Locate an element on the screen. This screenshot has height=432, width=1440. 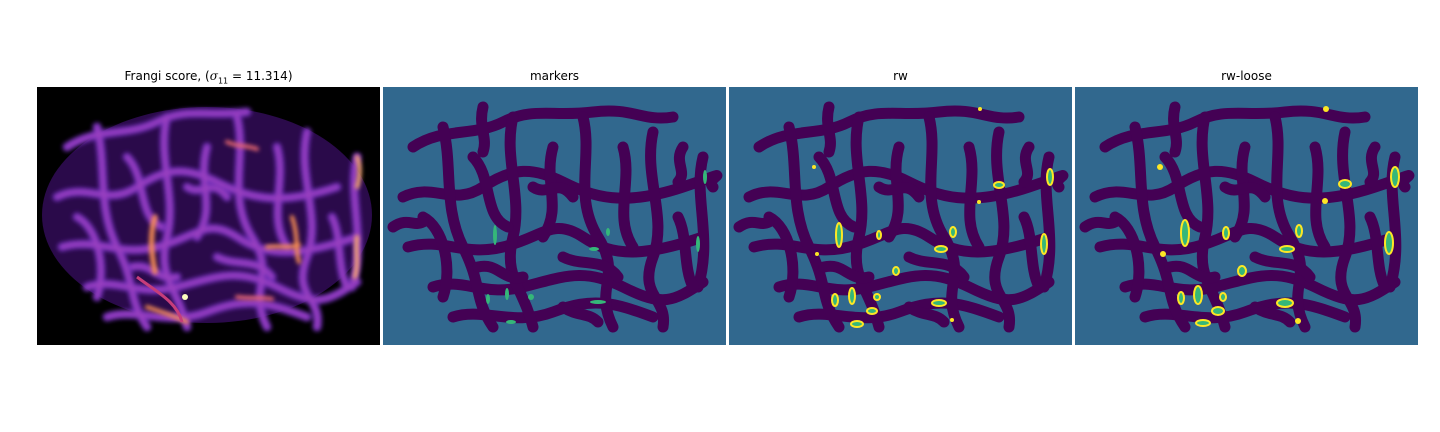
rw-loose-image-canvas is located at coordinates (1246, 216).